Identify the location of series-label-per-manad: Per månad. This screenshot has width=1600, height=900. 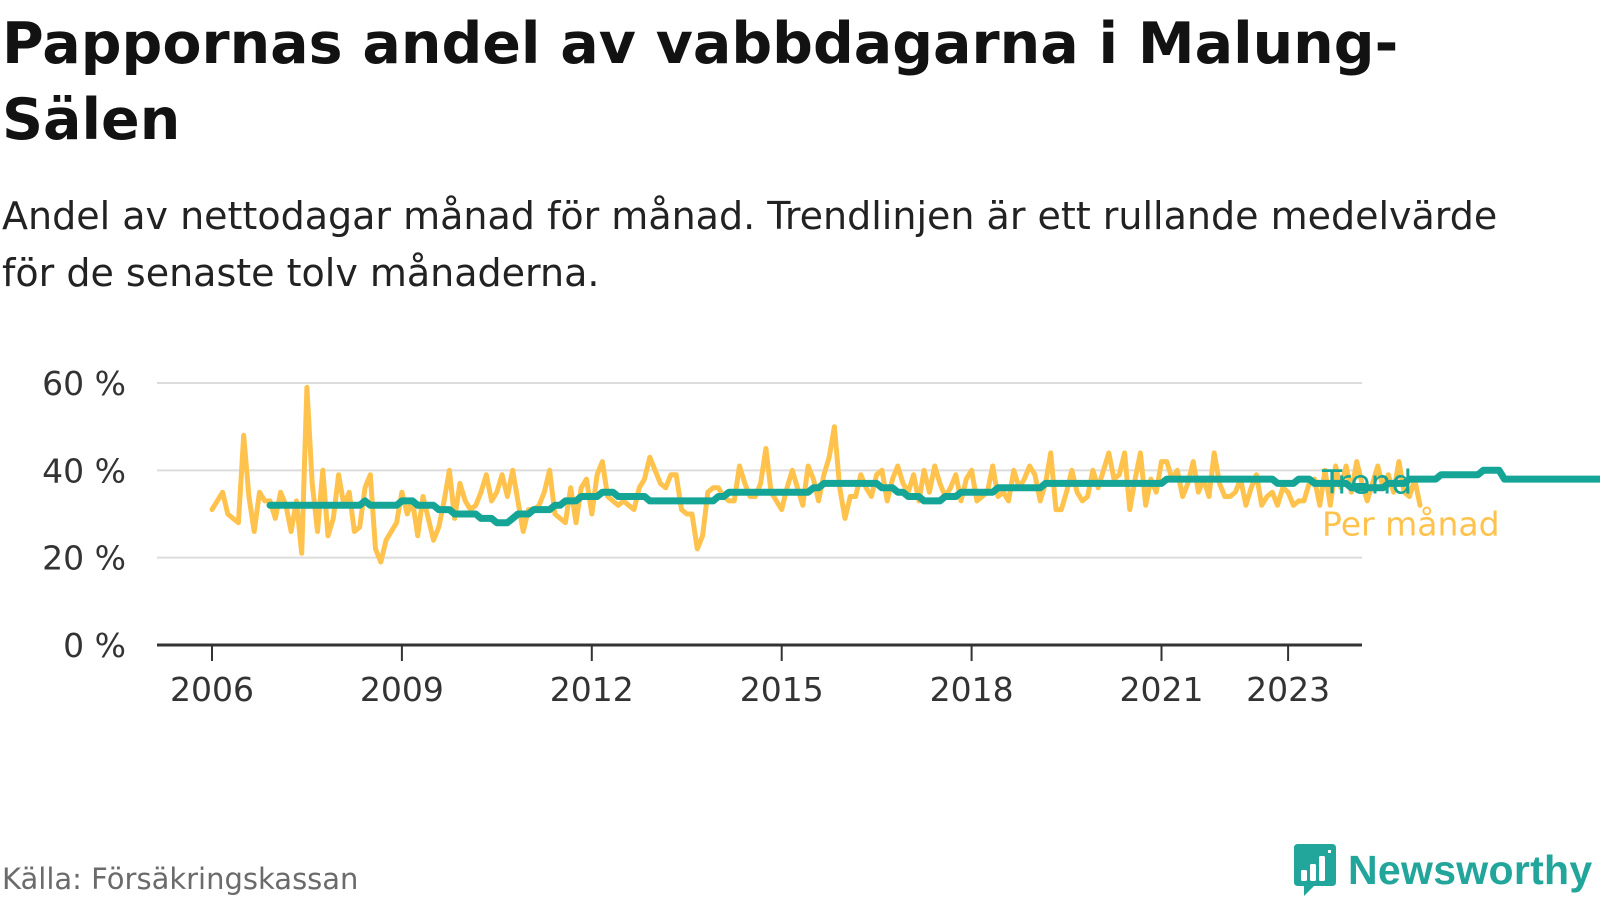
(1411, 523).